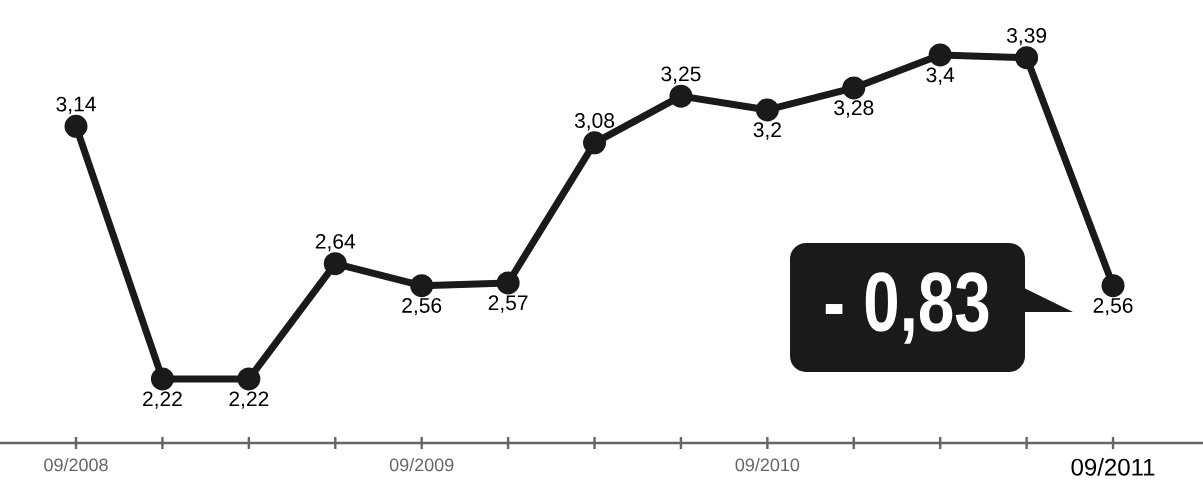 The width and height of the screenshot is (1203, 486). I want to click on data-label: 3,4, so click(940, 76).